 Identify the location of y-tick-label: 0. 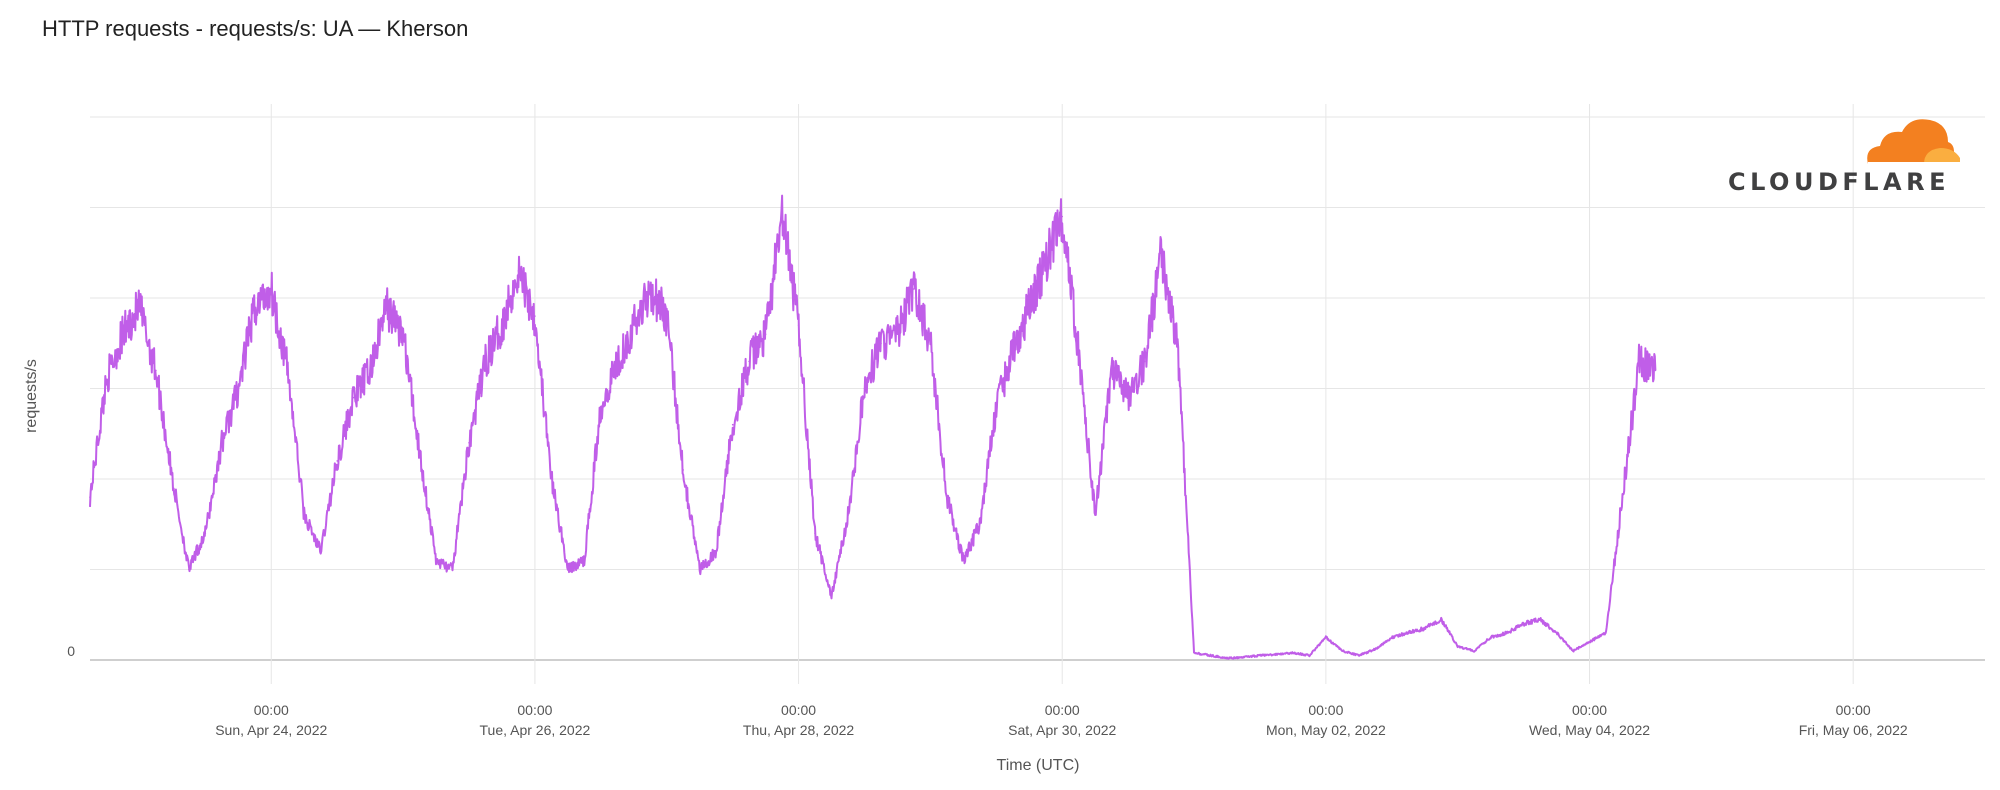
(71, 651).